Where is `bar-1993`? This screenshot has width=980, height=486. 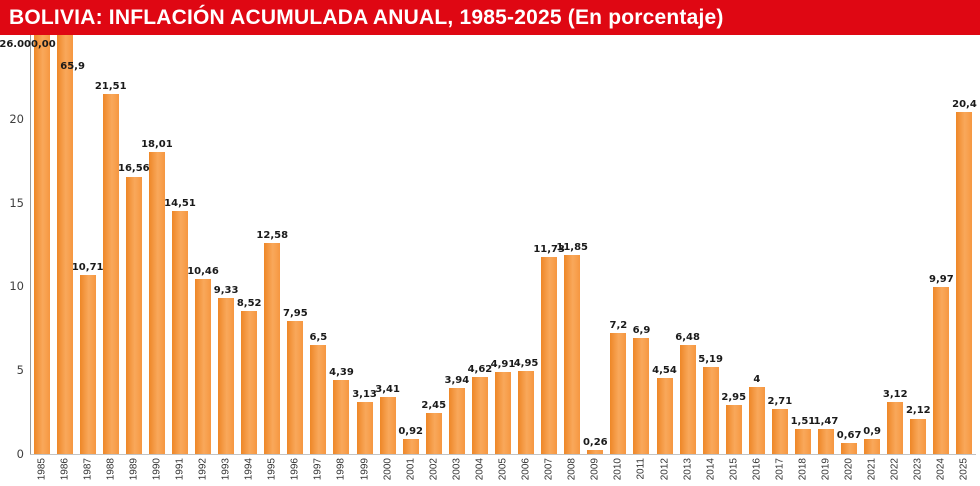
bar-1993 is located at coordinates (226, 375).